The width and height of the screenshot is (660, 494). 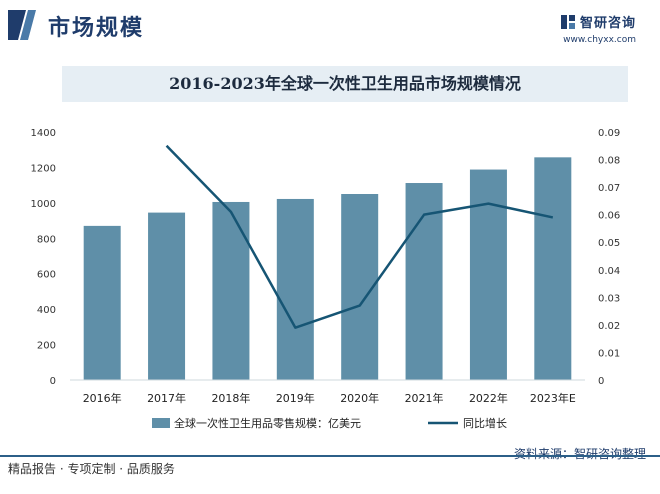 What do you see at coordinates (91, 469) in the screenshot?
I see `footer-slogan: 精品报告 · 专项定制 · 品质服务` at bounding box center [91, 469].